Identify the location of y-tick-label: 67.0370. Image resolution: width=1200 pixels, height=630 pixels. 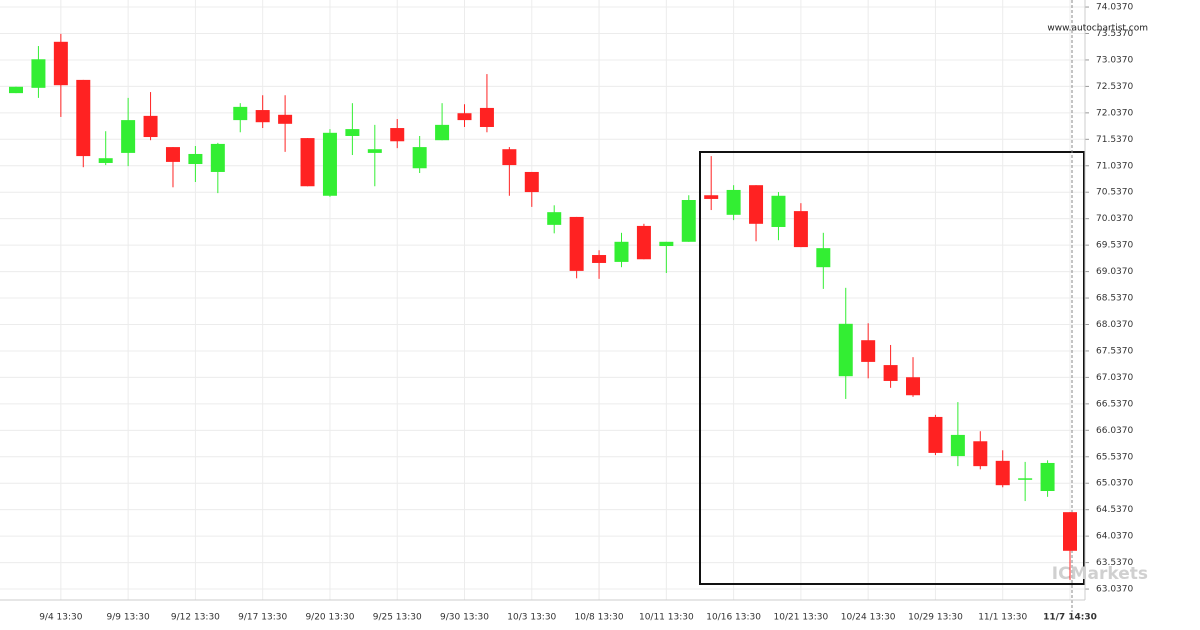
(1114, 378).